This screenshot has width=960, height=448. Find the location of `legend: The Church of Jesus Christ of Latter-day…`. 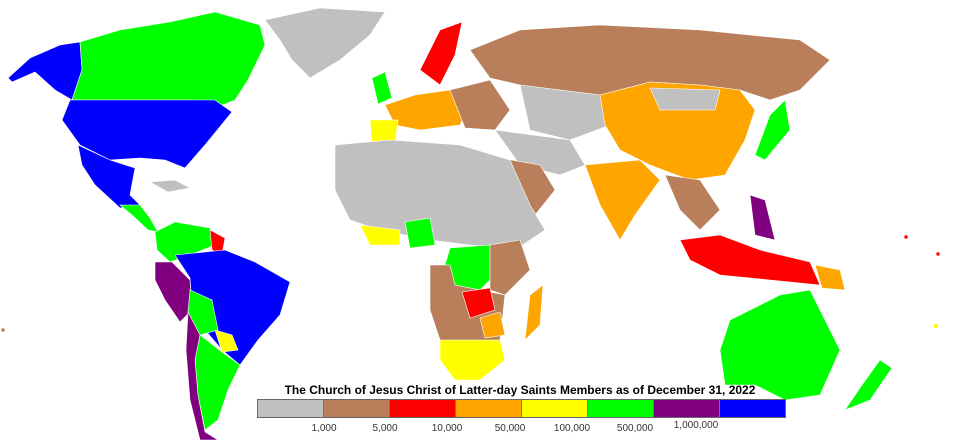

legend: The Church of Jesus Christ of Latter-day… is located at coordinates (520, 408).